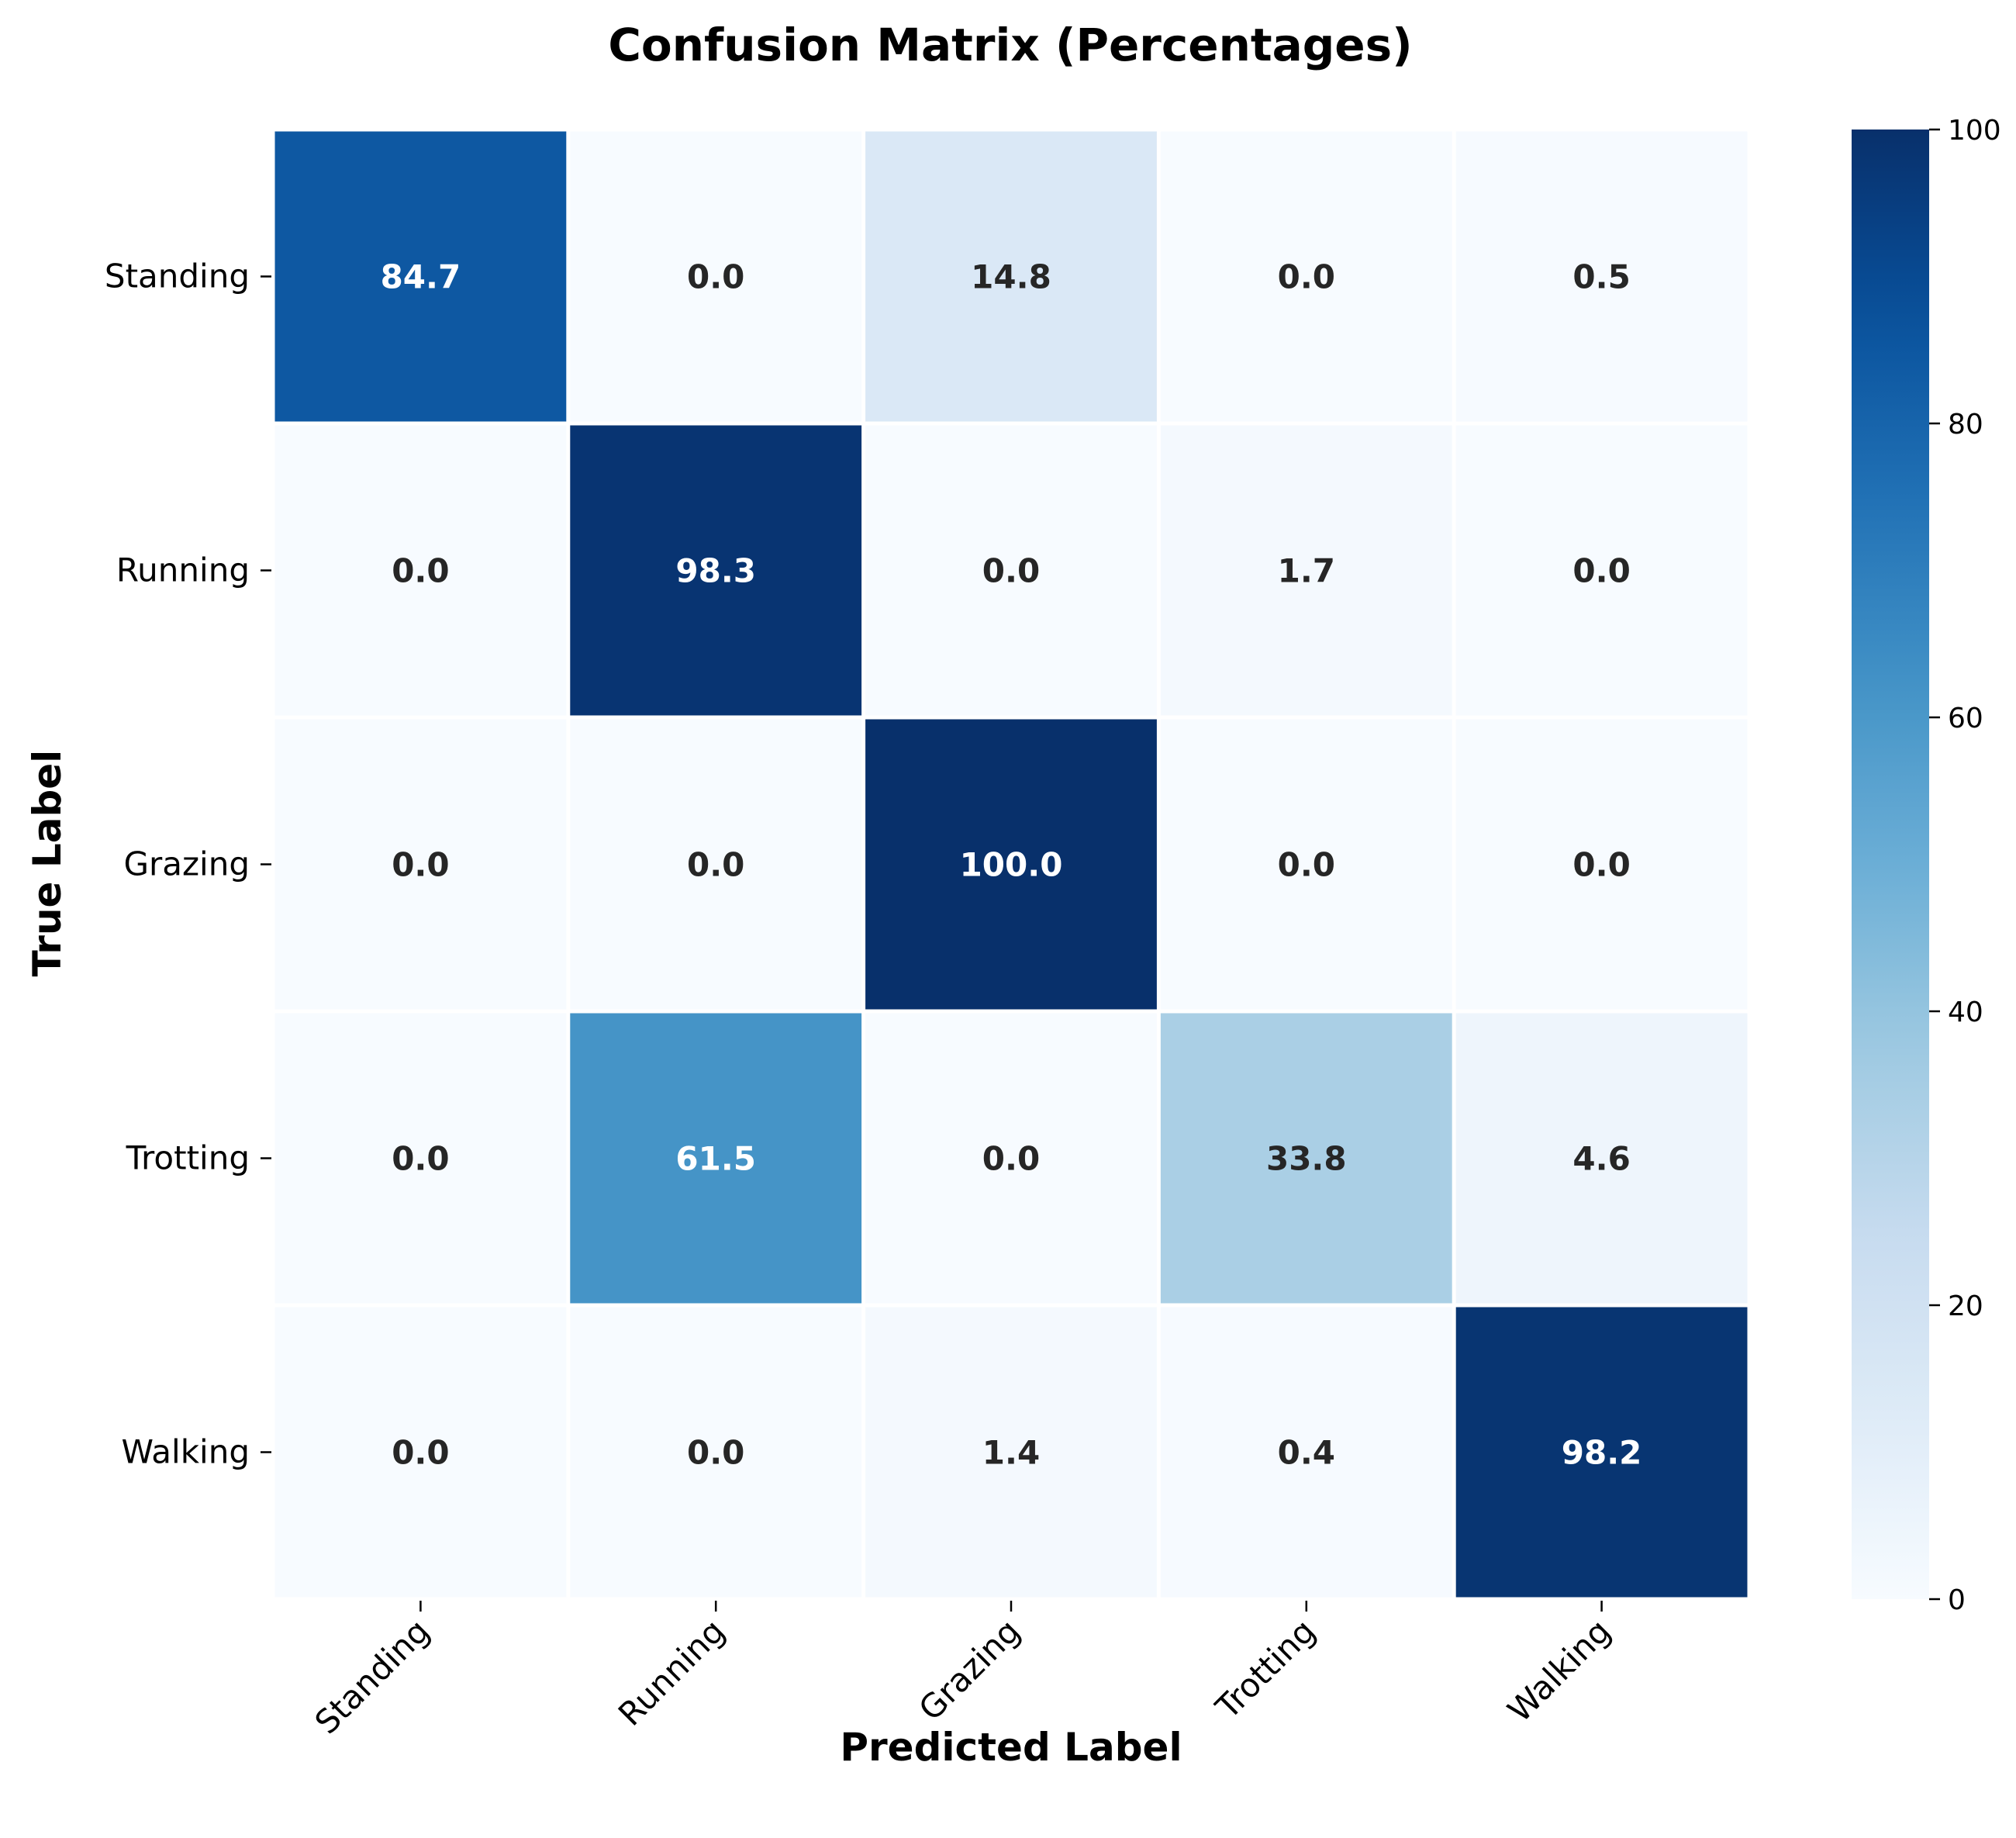 The width and height of the screenshot is (2016, 1838). I want to click on cell-value-label: 14.8, so click(1011, 277).